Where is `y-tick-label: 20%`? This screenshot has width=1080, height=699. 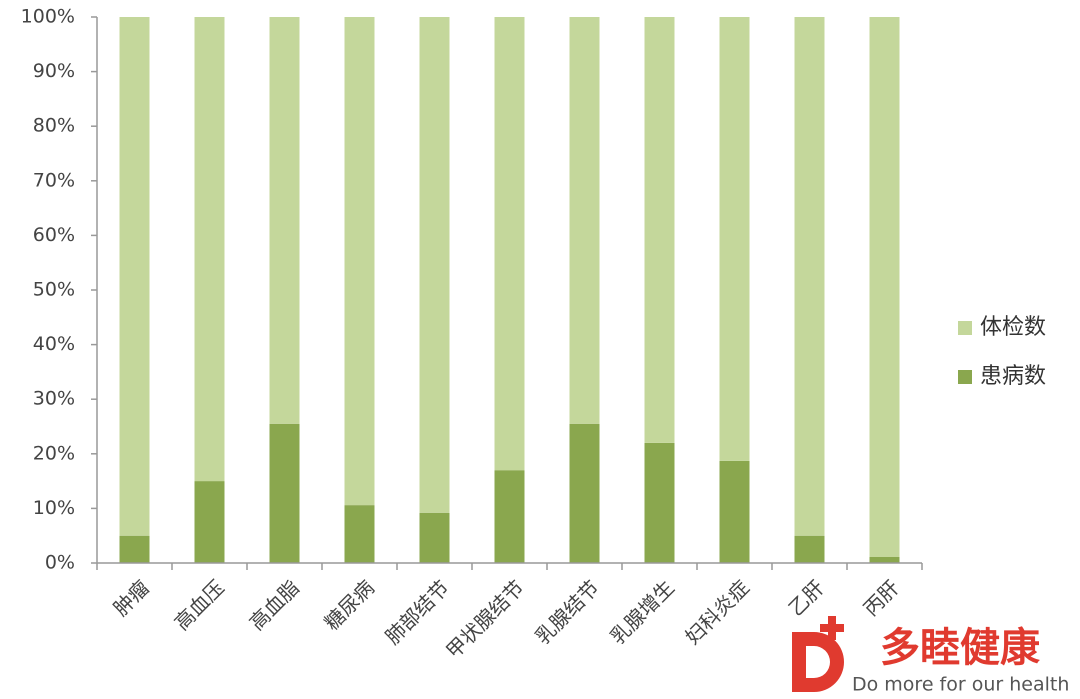 y-tick-label: 20% is located at coordinates (54, 453).